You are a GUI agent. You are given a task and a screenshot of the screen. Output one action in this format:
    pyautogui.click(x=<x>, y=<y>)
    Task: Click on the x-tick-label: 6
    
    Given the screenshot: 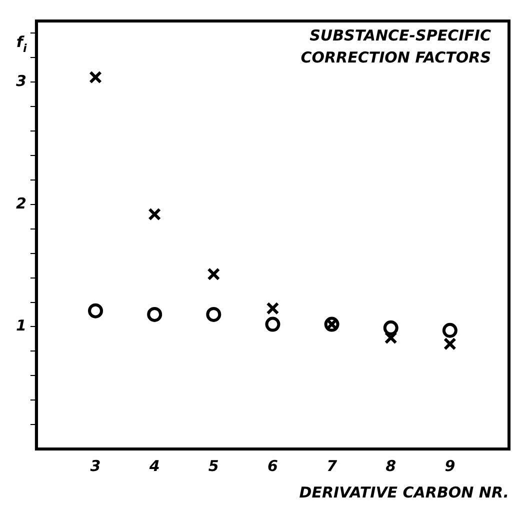 What is the action you would take?
    pyautogui.click(x=273, y=465)
    